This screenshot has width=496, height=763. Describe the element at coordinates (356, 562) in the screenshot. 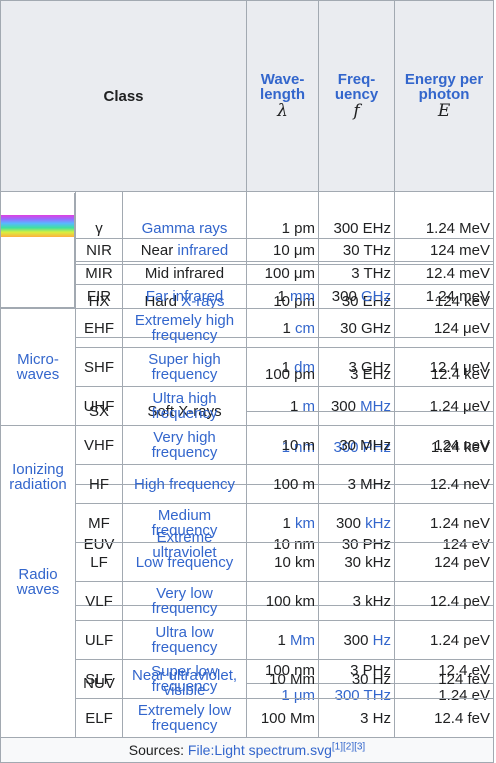

I see `row-frequency: 30 kHz` at that location.